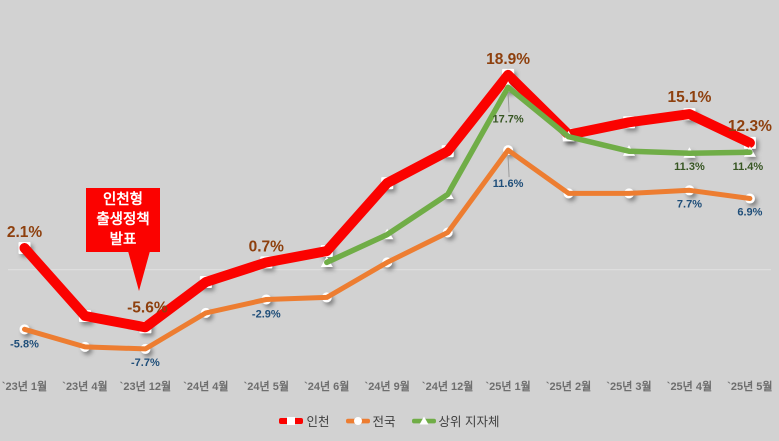 This screenshot has height=441, width=779. What do you see at coordinates (84, 386) in the screenshot?
I see `x-axis-label: `23년 4월` at bounding box center [84, 386].